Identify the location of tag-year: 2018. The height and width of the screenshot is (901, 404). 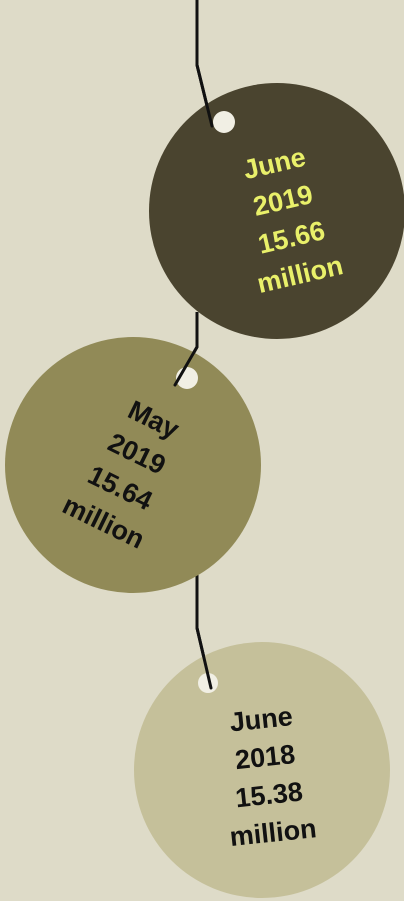
(265, 757).